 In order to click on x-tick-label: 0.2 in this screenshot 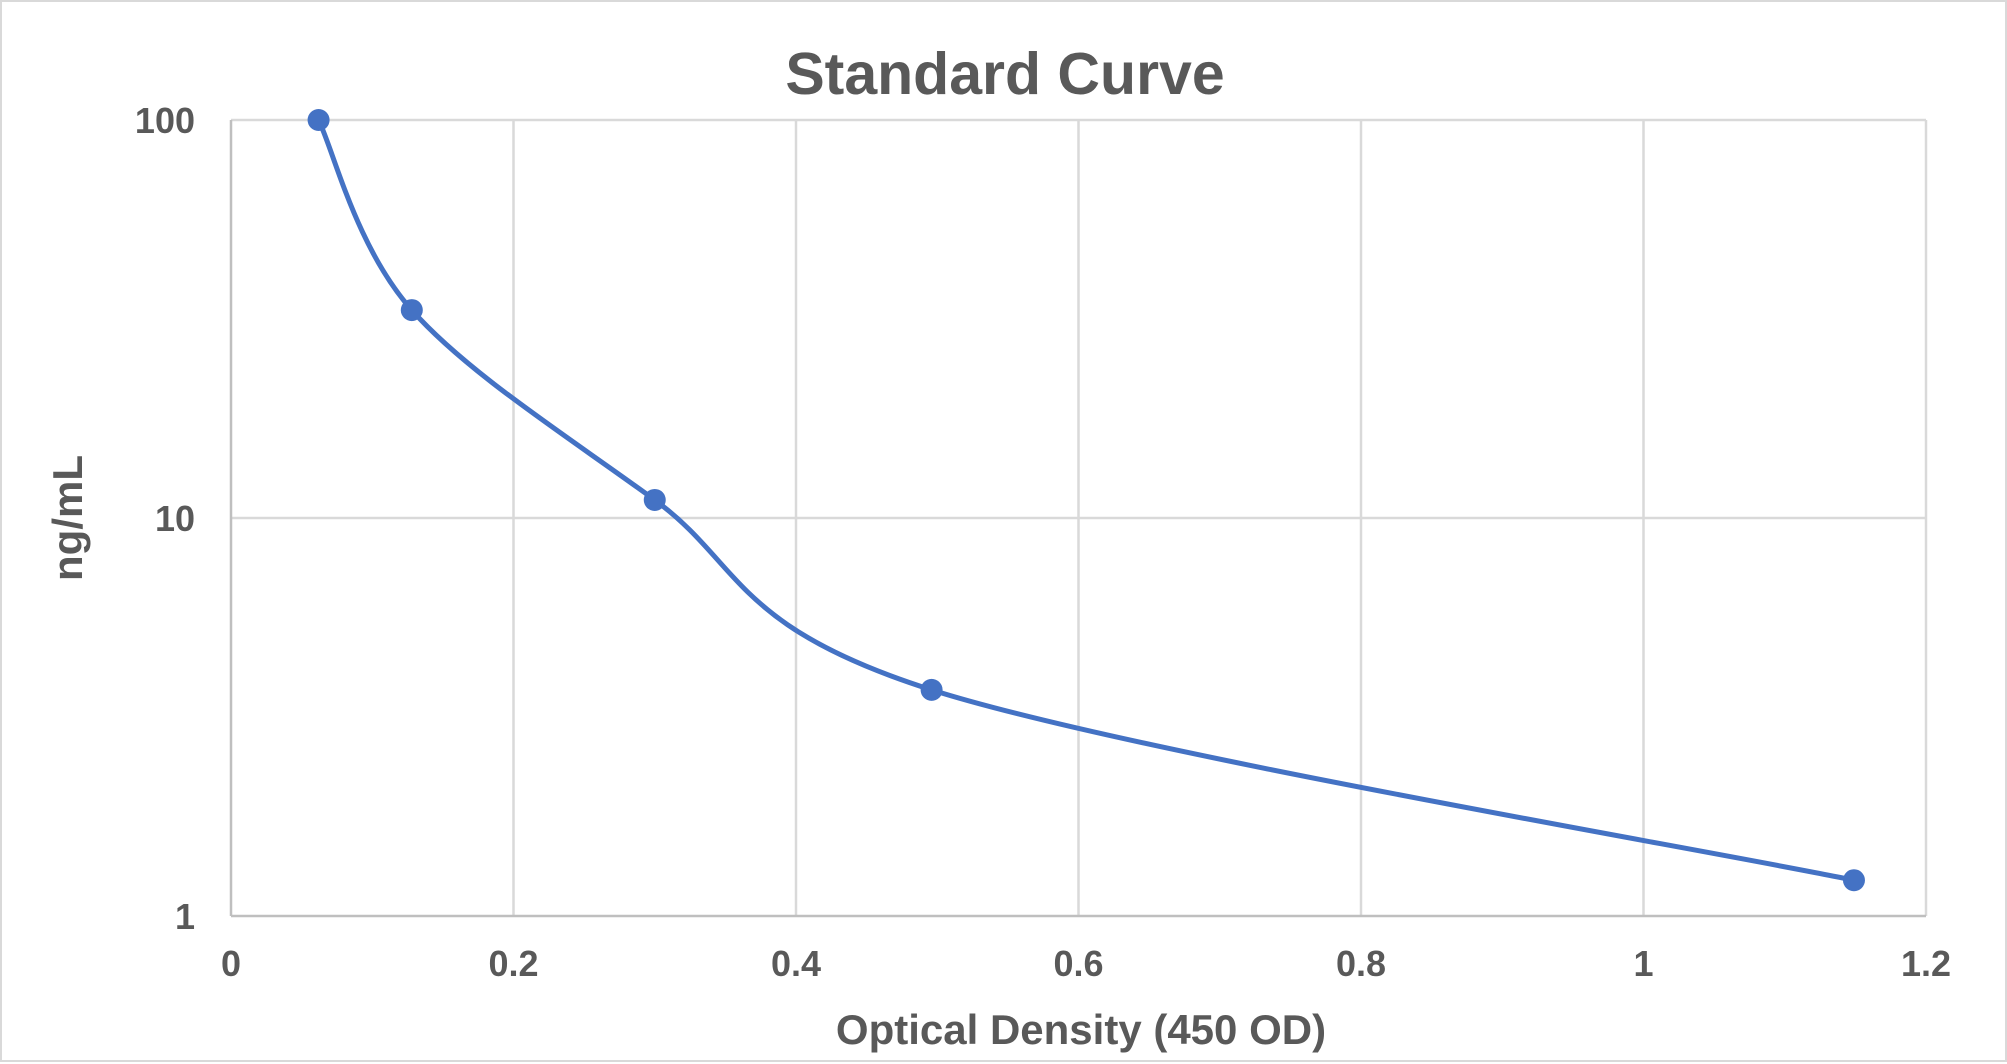, I will do `click(513, 963)`.